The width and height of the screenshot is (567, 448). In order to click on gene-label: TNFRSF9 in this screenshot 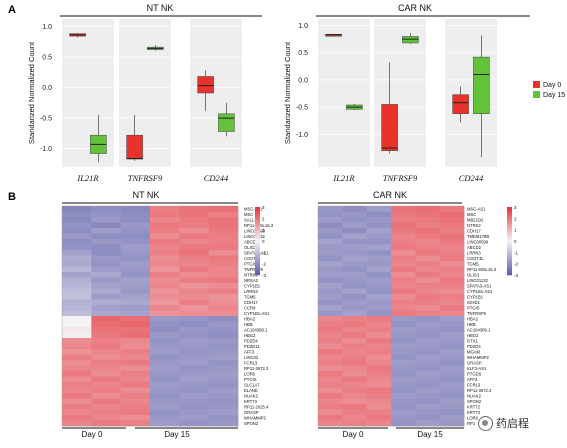, I will do `click(400, 178)`.